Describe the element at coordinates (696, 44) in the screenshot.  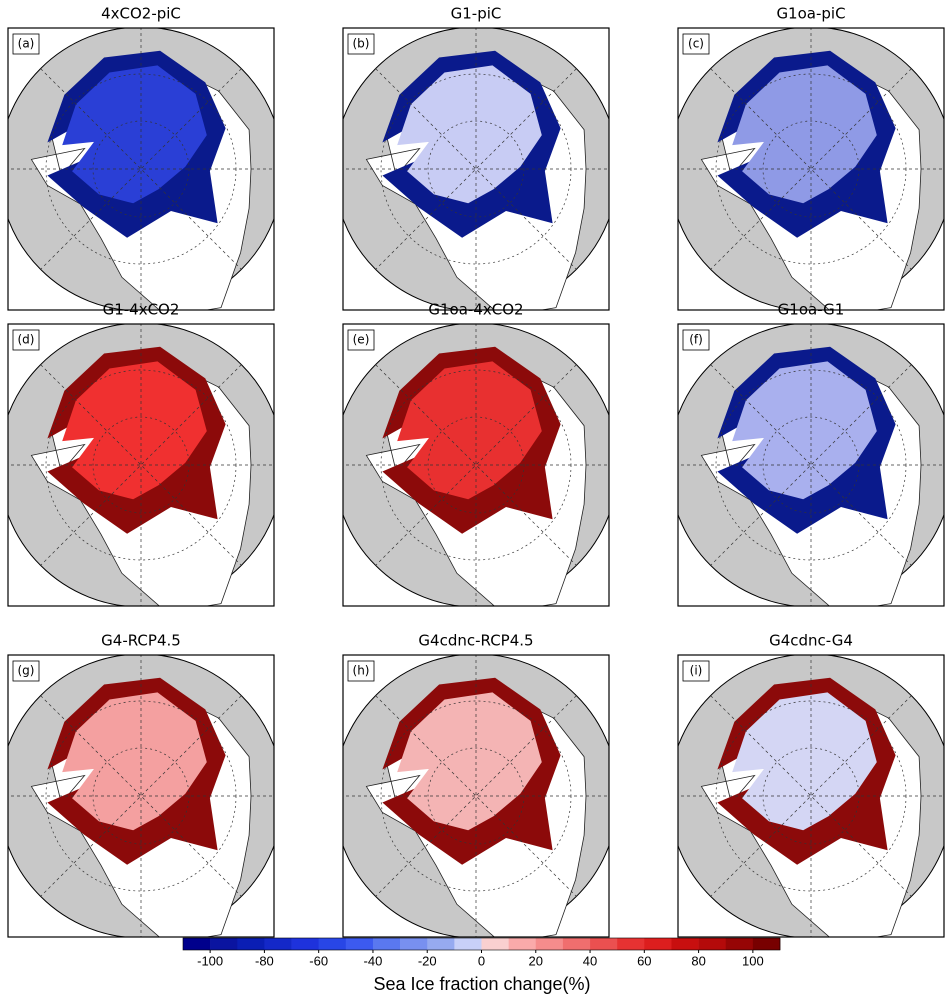
I see `panel-label: (c)` at that location.